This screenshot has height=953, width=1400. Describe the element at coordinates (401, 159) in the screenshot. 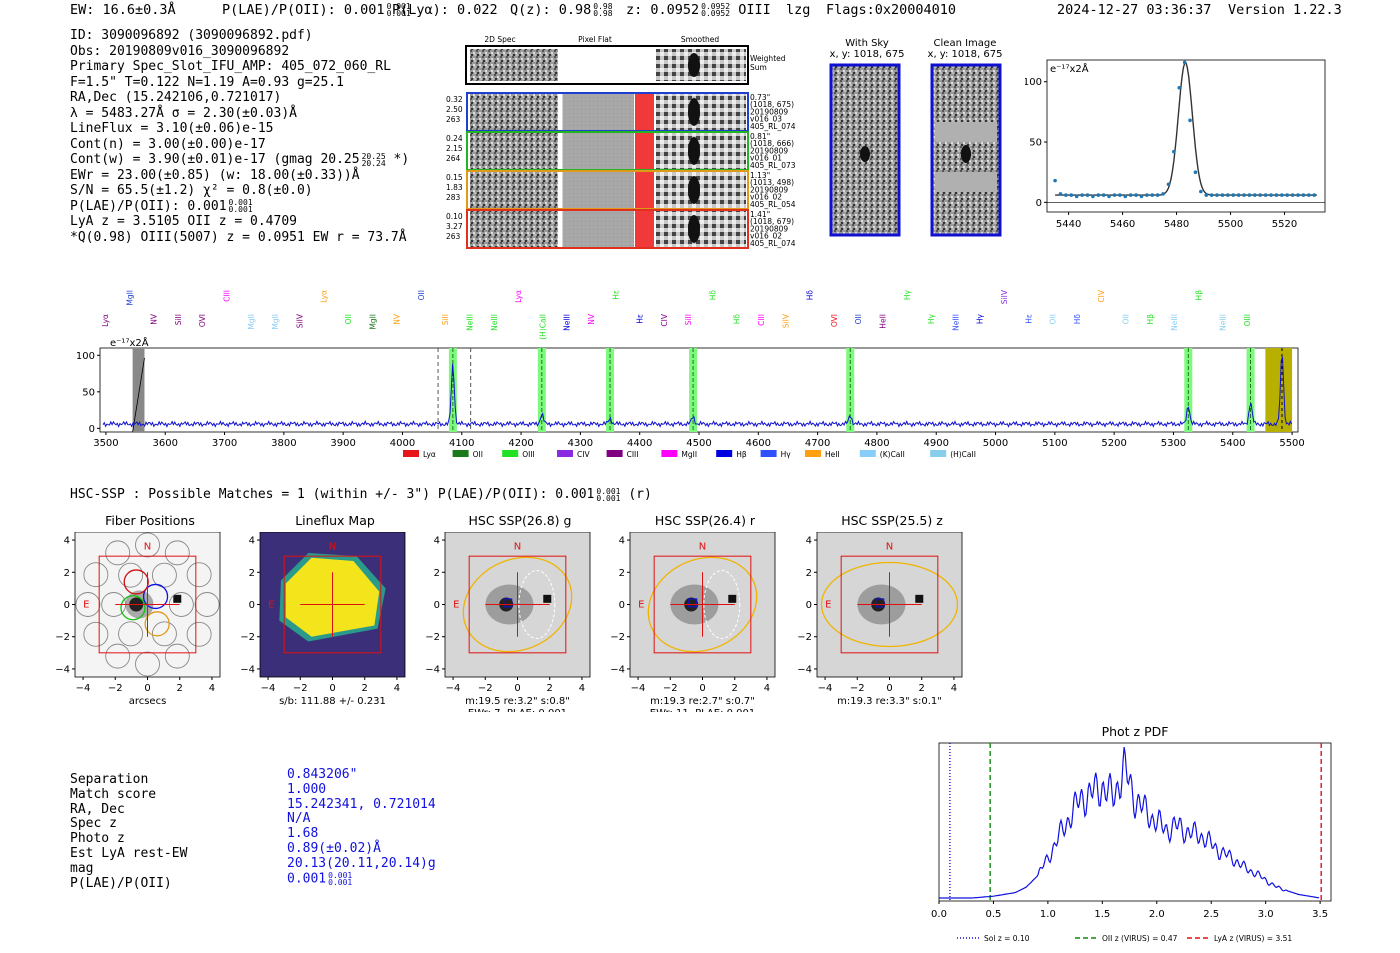

I see `info-contw-end: *)` at that location.